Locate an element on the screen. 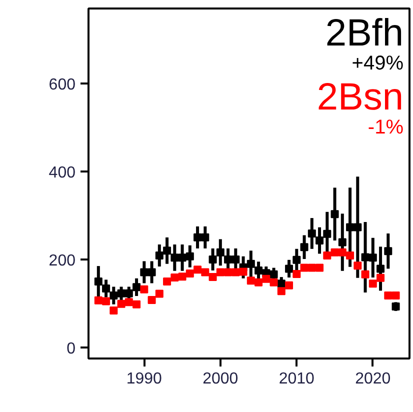 This screenshot has height=412, width=413. annotation: -1% is located at coordinates (386, 127).